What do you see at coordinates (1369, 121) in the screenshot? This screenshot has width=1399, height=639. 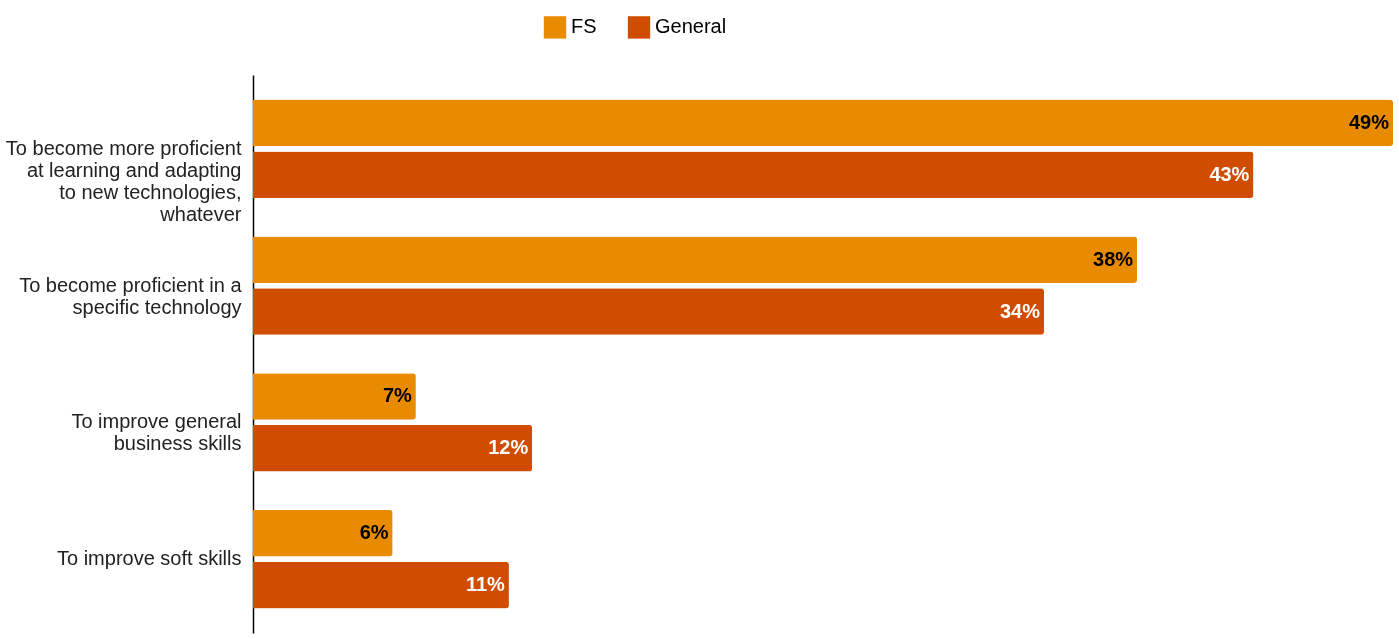 I see `data-label: 49%` at bounding box center [1369, 121].